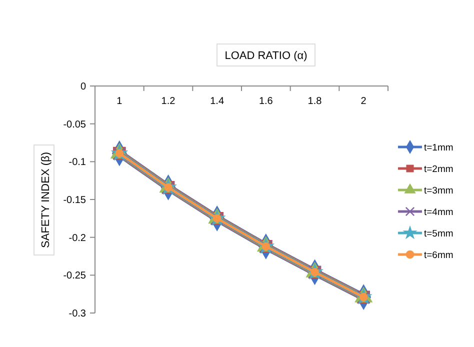 The height and width of the screenshot is (347, 474). What do you see at coordinates (83, 87) in the screenshot?
I see `y-tick-label: 0` at bounding box center [83, 87].